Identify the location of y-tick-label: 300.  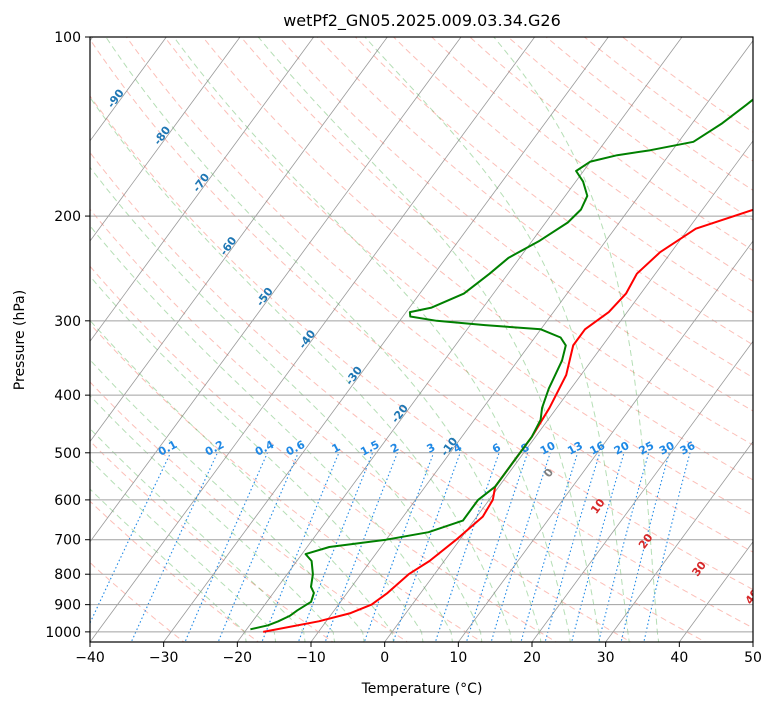
(67, 322).